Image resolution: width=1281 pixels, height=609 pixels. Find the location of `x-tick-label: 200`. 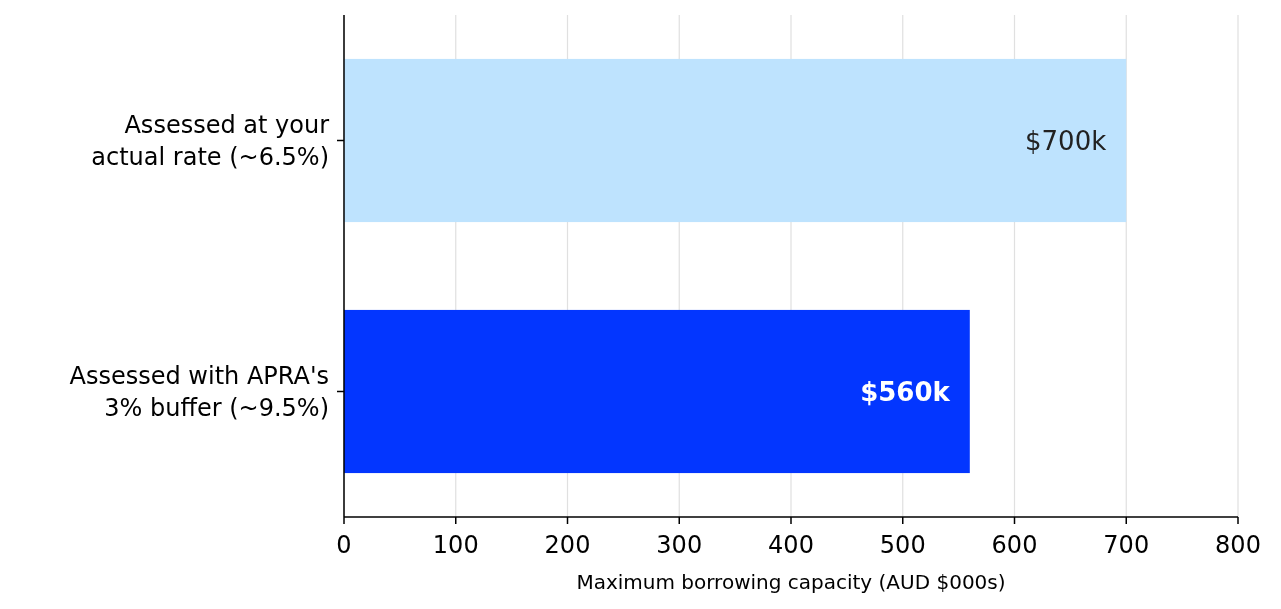

x-tick-label: 200 is located at coordinates (567, 545).